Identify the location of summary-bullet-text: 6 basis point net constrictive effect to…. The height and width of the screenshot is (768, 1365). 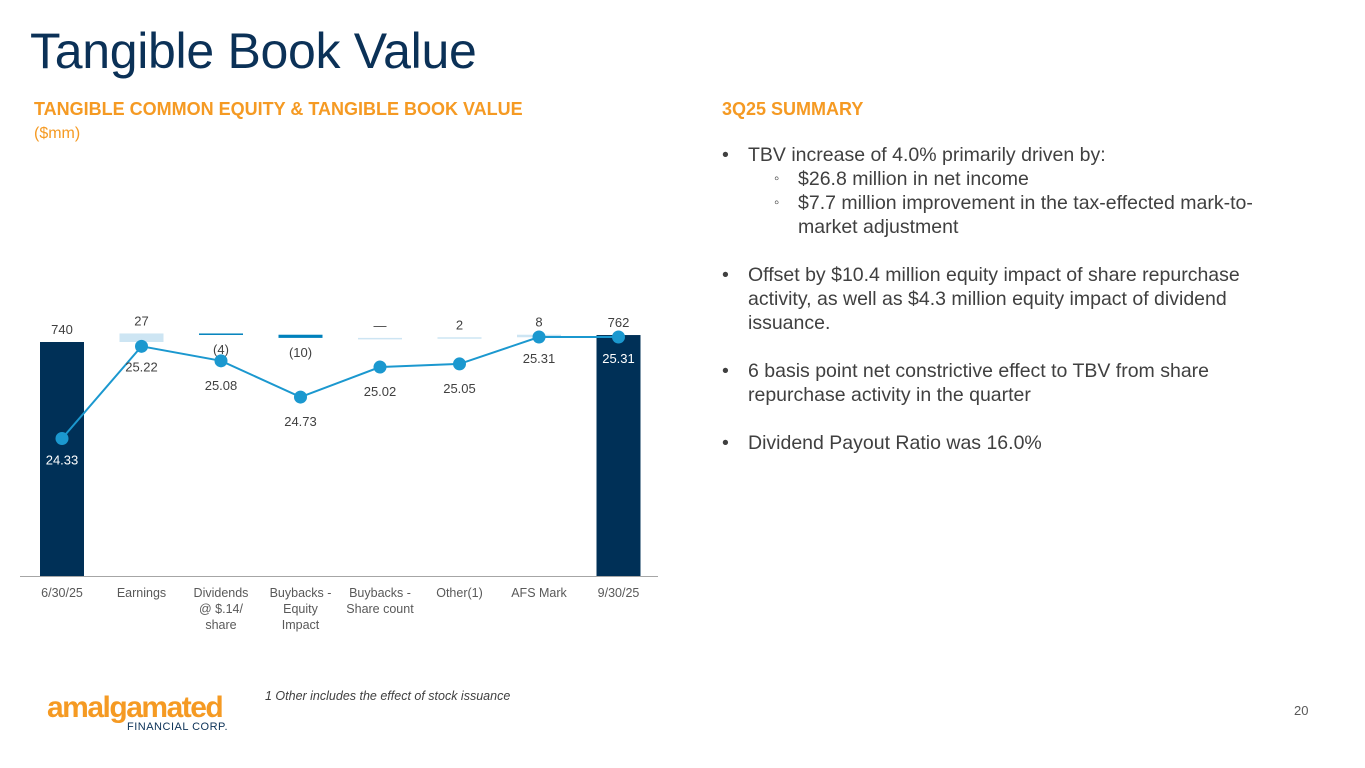
(979, 383).